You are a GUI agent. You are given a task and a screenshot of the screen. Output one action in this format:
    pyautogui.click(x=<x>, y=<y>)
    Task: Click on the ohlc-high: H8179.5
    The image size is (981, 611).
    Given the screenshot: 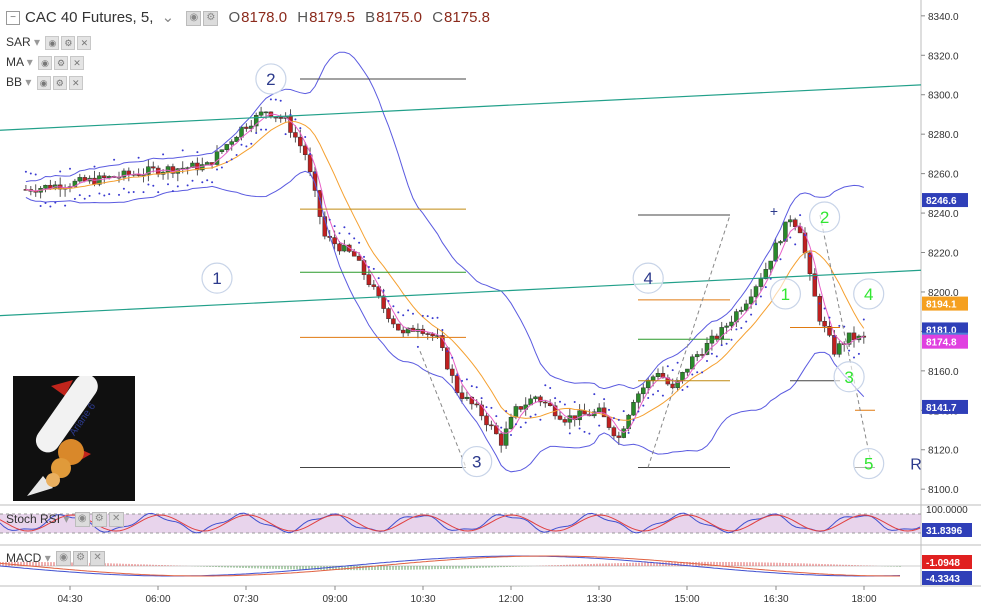 What is the action you would take?
    pyautogui.click(x=326, y=17)
    